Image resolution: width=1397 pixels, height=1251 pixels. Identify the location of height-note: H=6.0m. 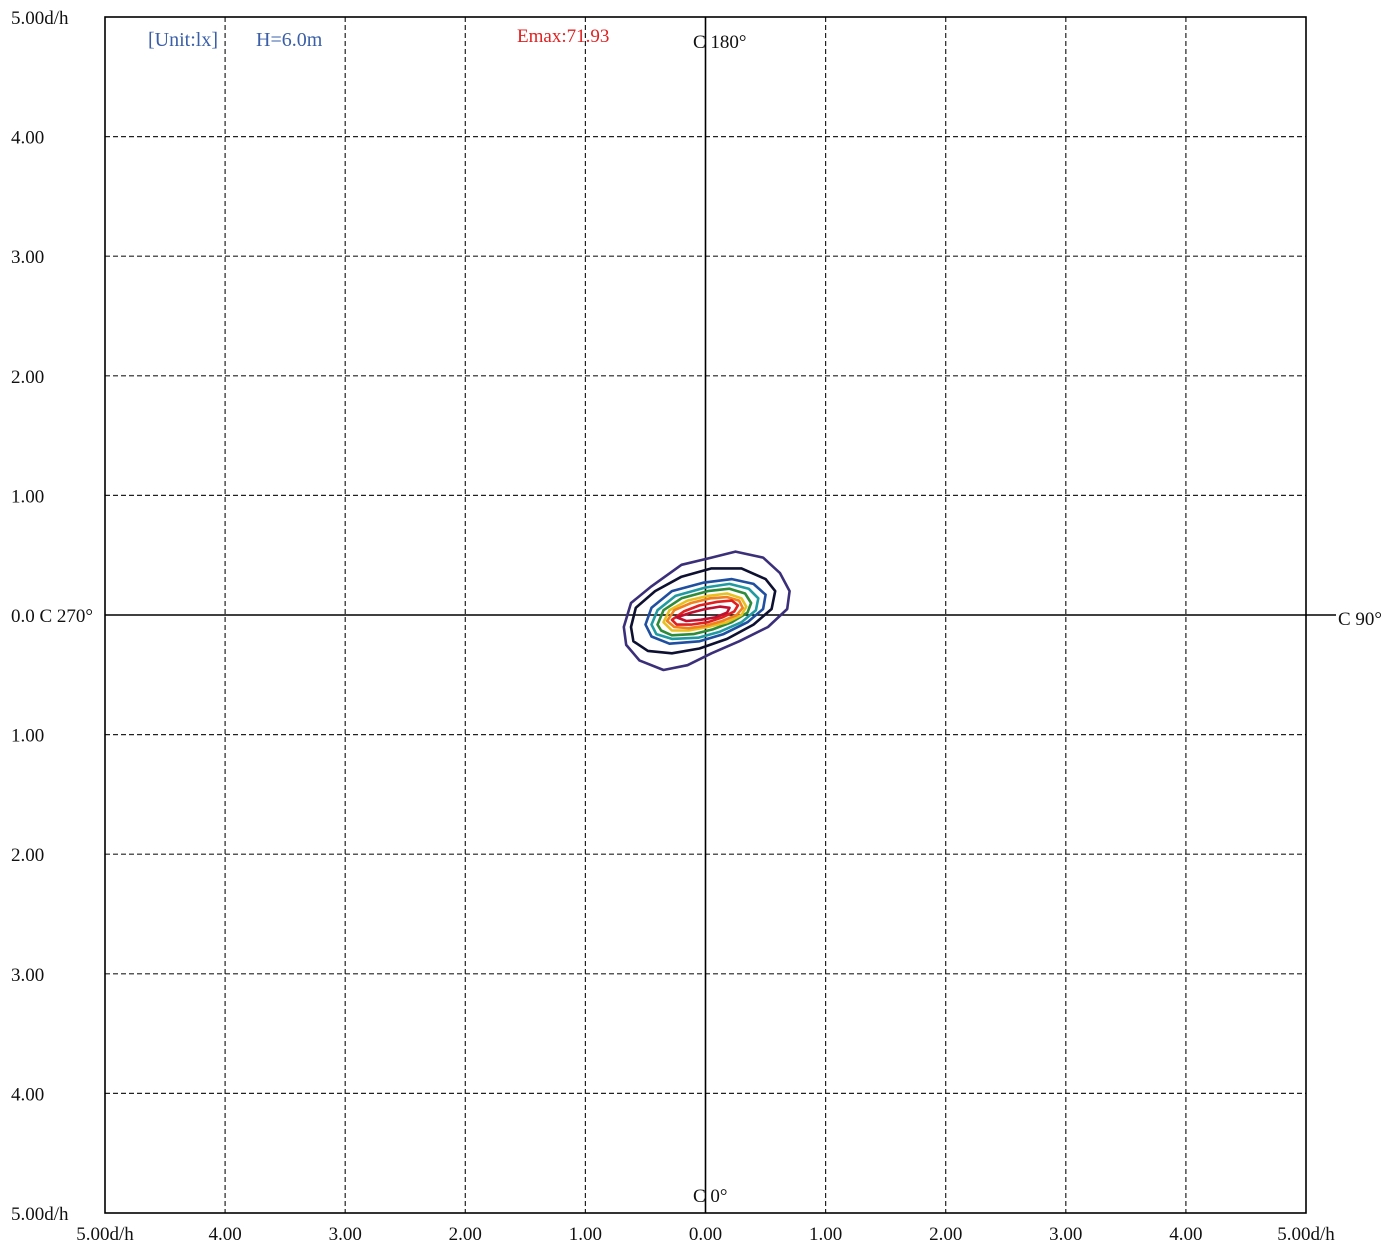
(289, 40).